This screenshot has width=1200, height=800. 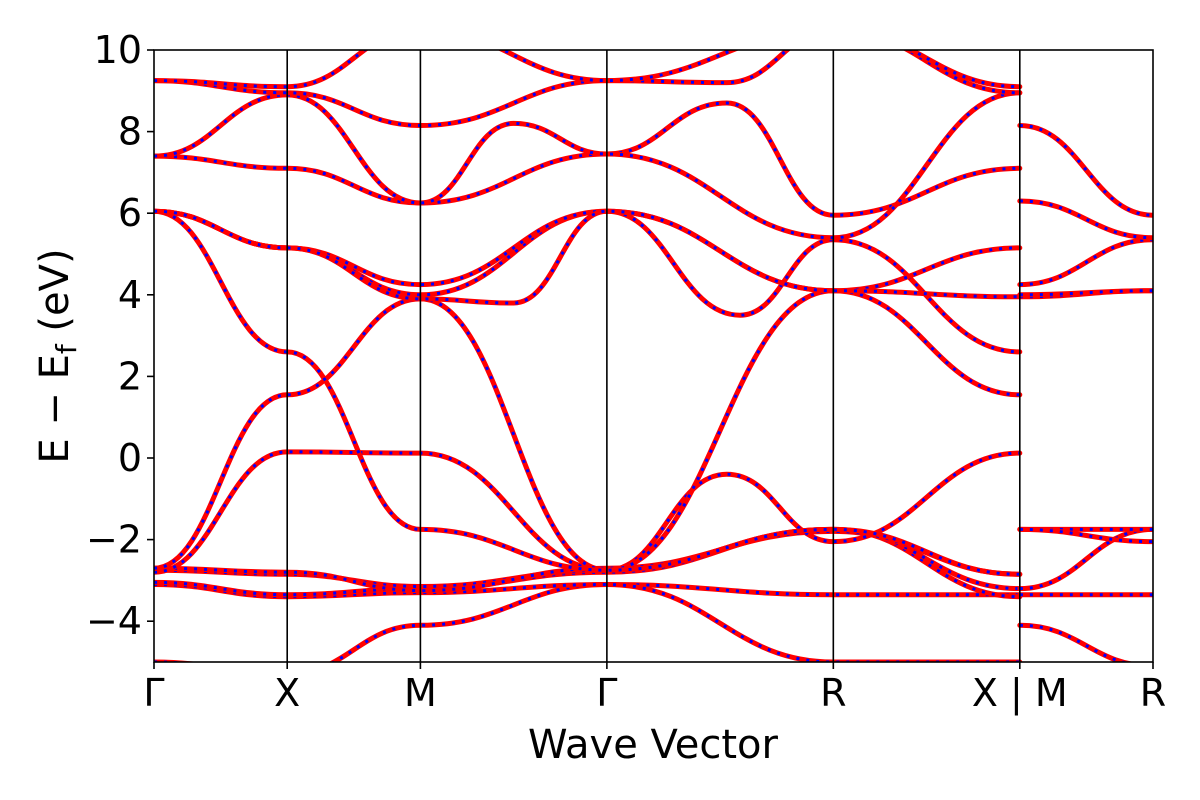 I want to click on x-tick-label: X | M, so click(x=1020, y=693).